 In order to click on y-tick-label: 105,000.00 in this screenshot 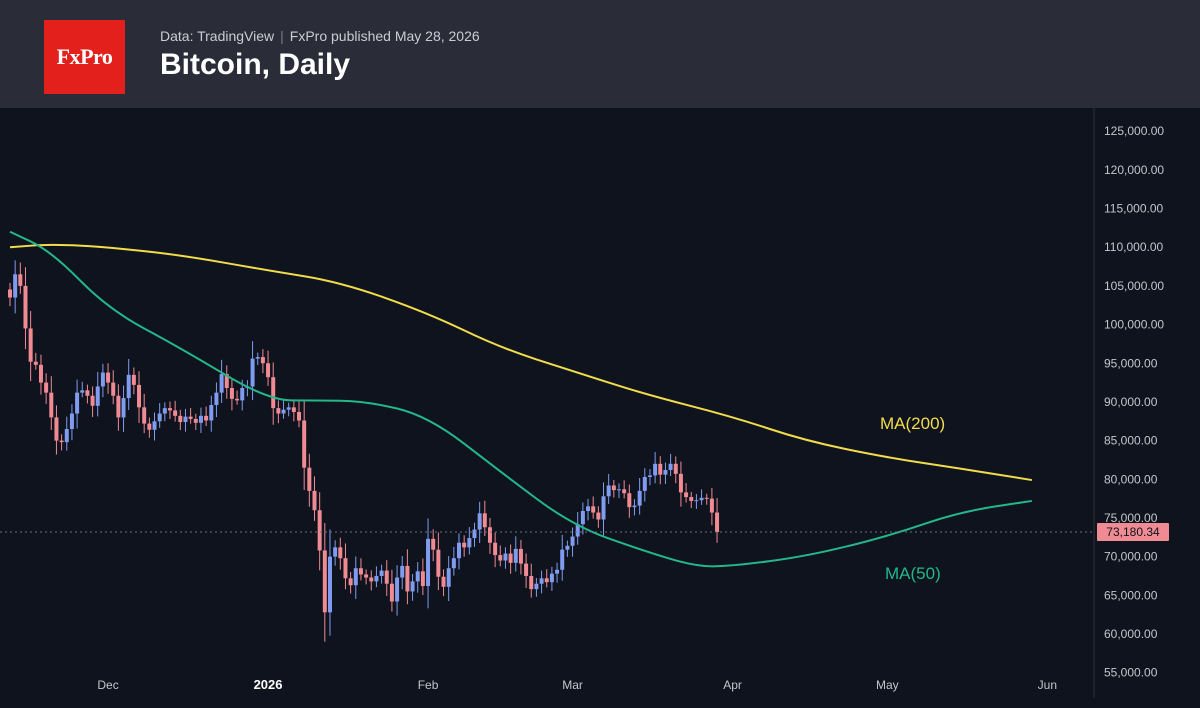, I will do `click(1134, 286)`.